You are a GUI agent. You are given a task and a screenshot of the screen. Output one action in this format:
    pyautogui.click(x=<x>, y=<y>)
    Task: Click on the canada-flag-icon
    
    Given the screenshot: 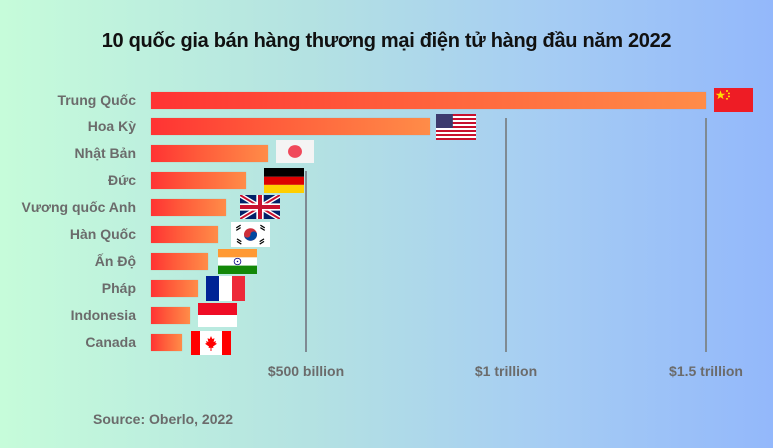 What is the action you would take?
    pyautogui.click(x=211, y=343)
    